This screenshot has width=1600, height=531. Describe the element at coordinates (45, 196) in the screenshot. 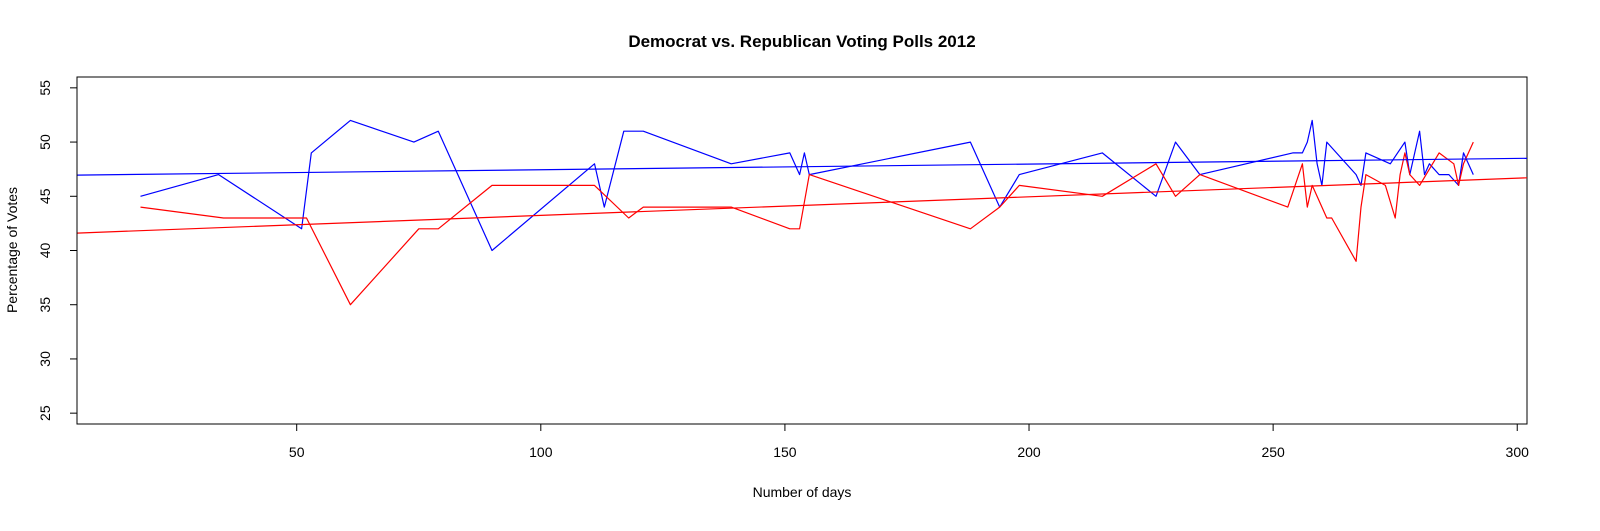

I see `y-tick-label-45: 45` at that location.